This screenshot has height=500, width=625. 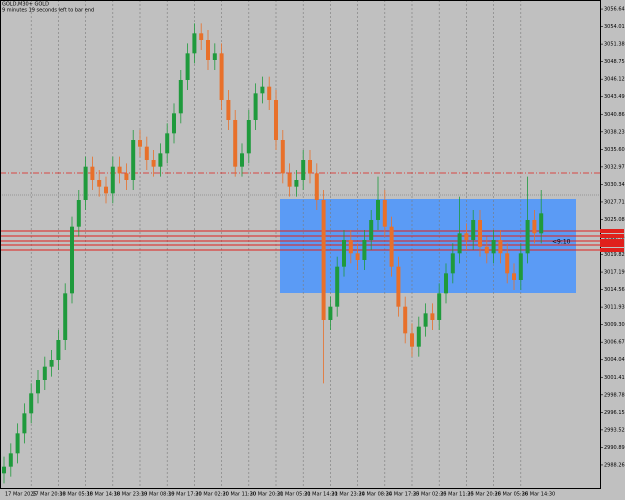 What do you see at coordinates (614, 10) in the screenshot?
I see `y-tick-label: 3056.64` at bounding box center [614, 10].